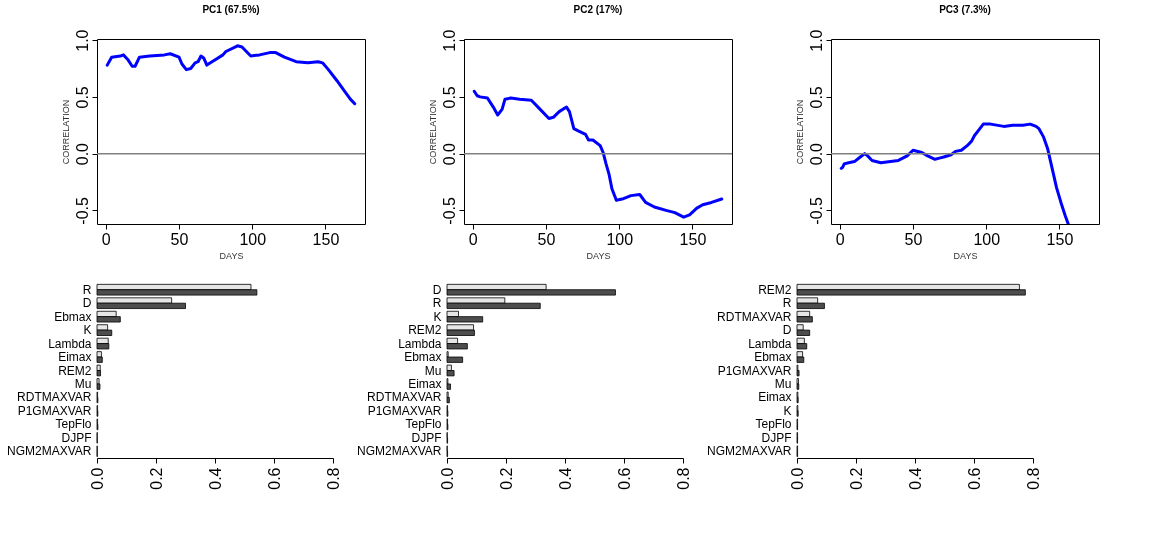  What do you see at coordinates (231, 10) in the screenshot?
I see `chart-title: PC1 (67.5%)` at bounding box center [231, 10].